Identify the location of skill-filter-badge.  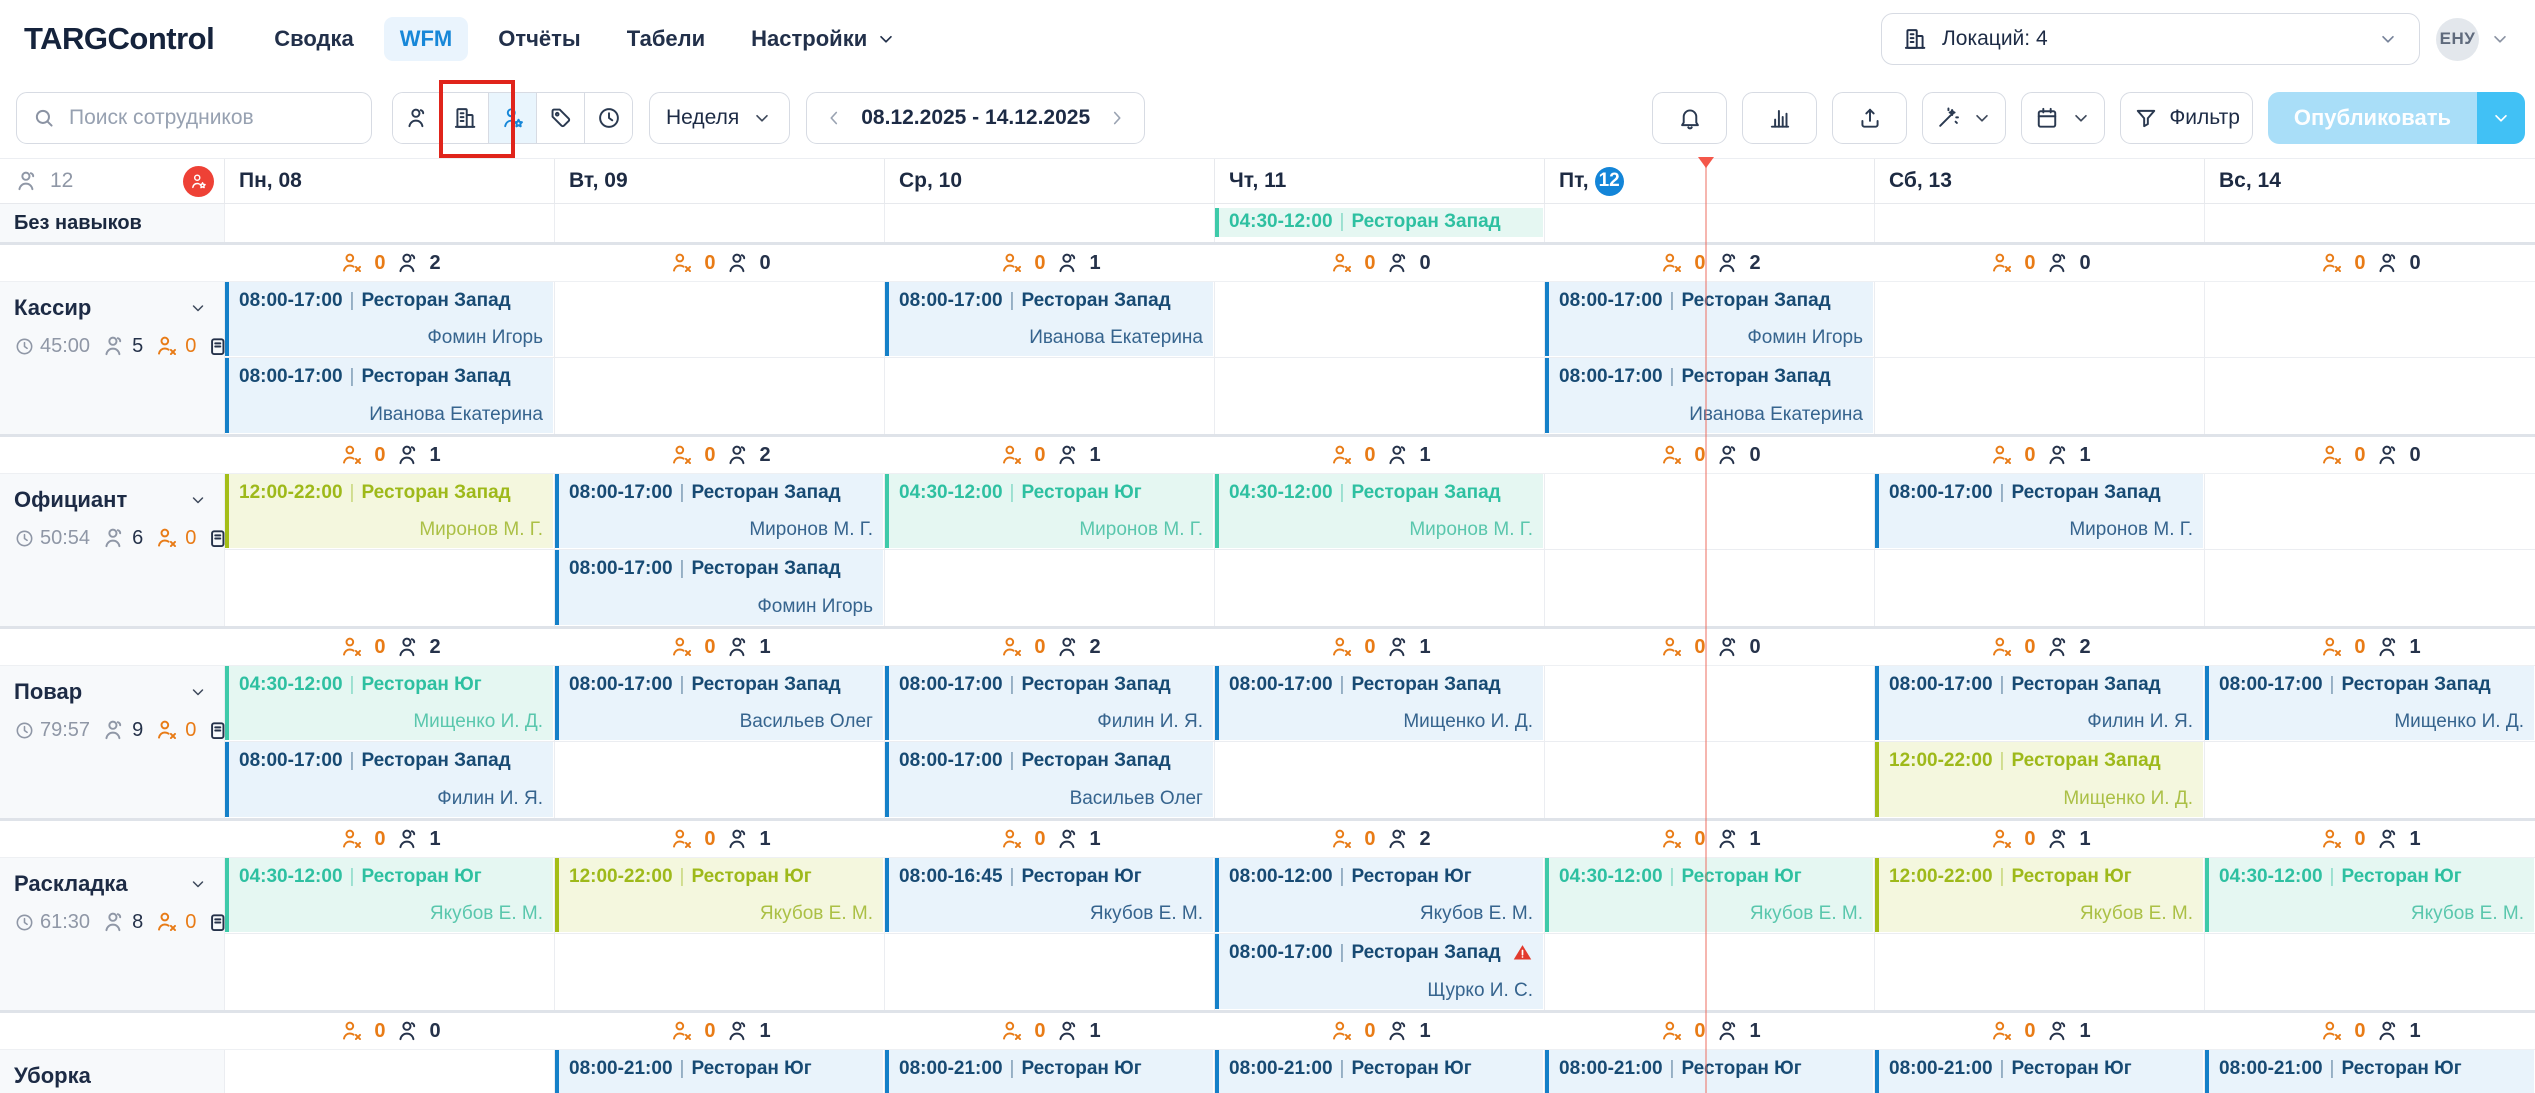
(198, 181).